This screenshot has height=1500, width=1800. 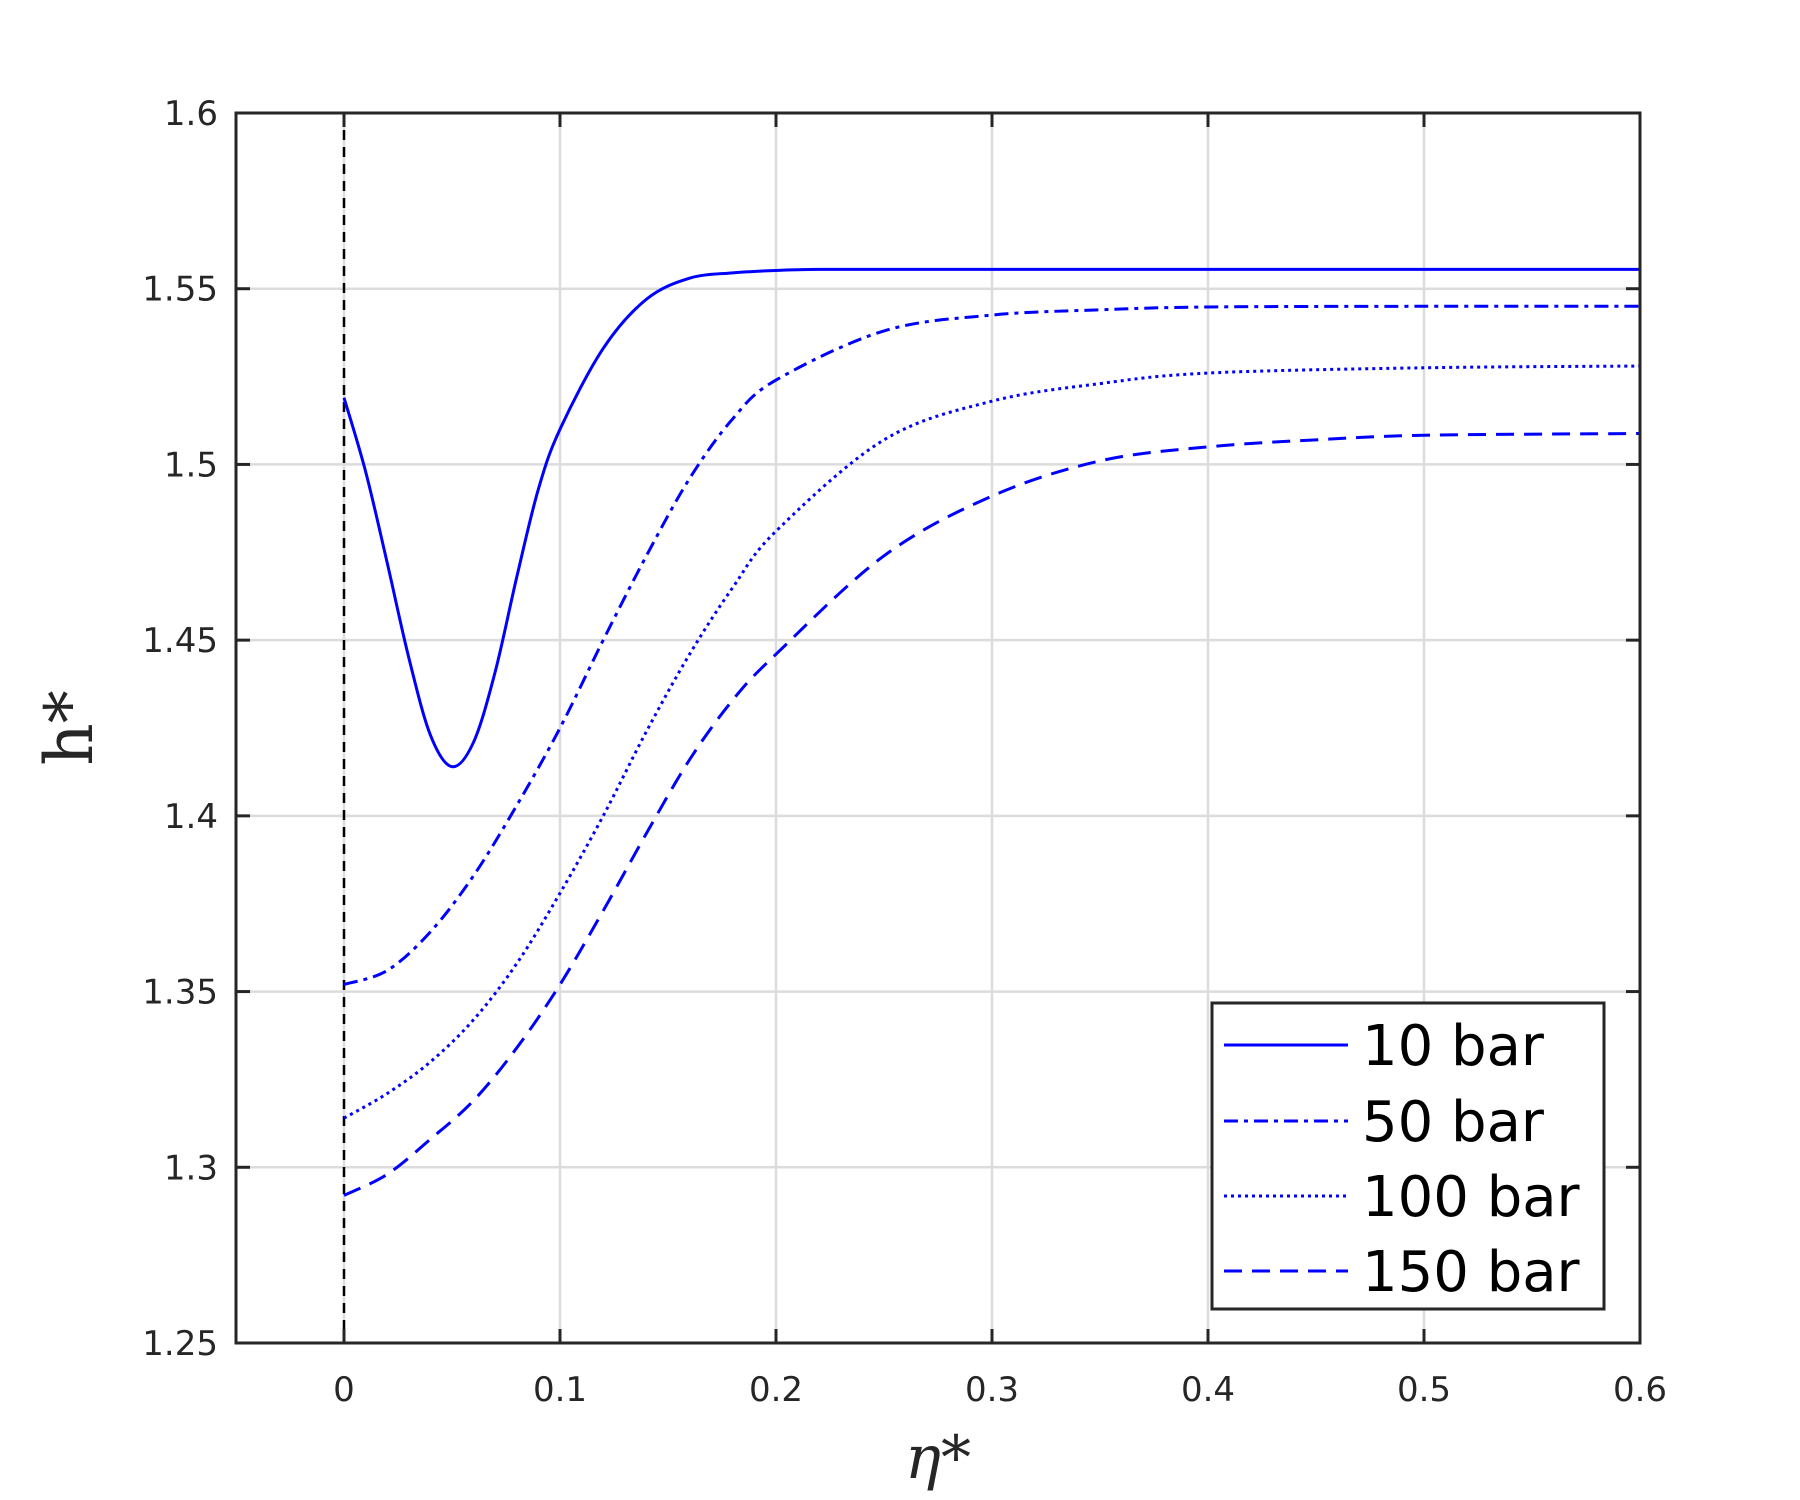 I want to click on x-tick-label-0: 0, so click(x=344, y=1390).